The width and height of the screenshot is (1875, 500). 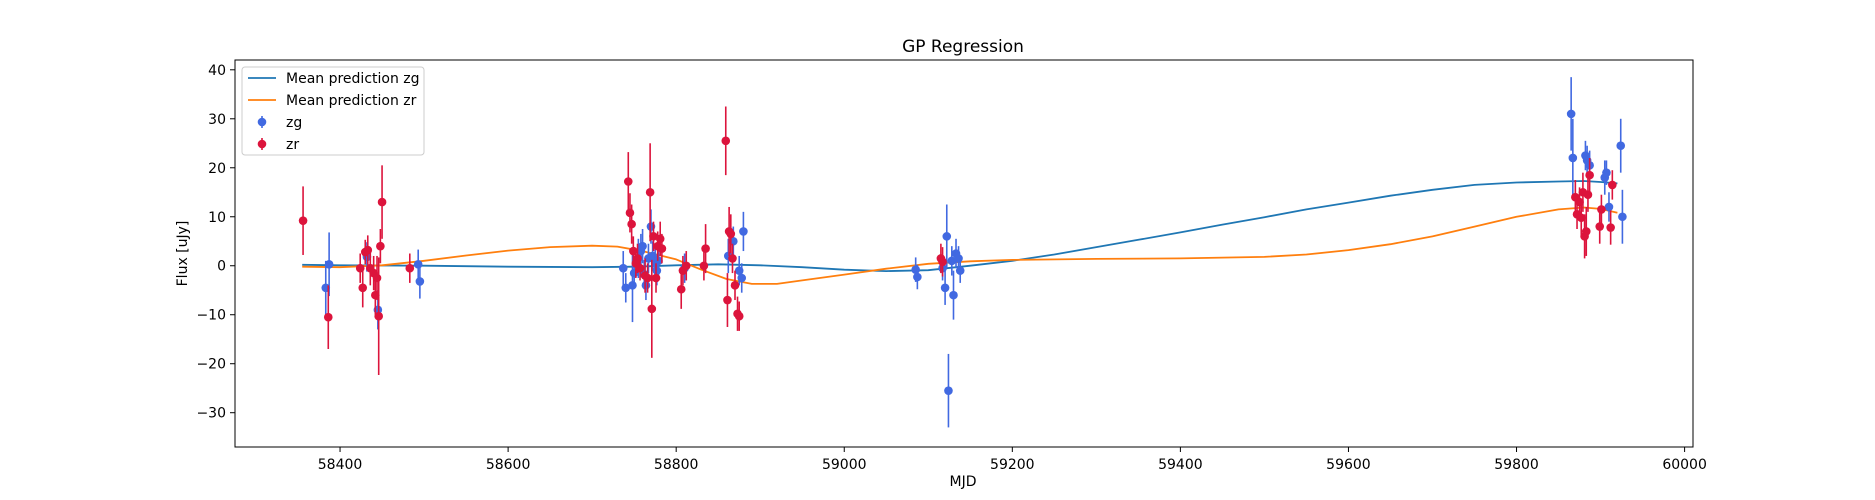 I want to click on legend-item-zg: zg, so click(x=279, y=123).